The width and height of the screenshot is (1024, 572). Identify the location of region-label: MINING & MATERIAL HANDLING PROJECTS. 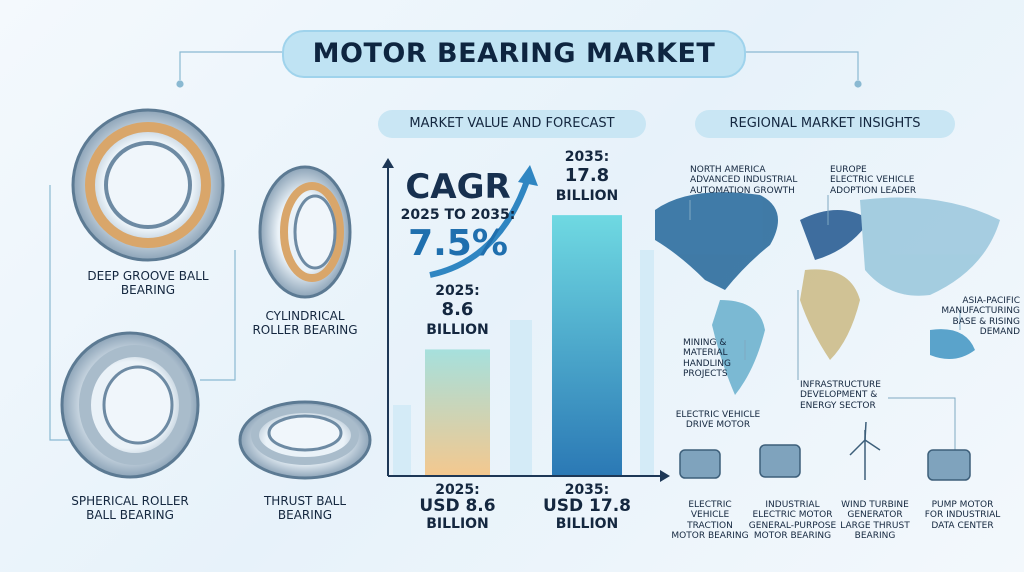
(723, 358).